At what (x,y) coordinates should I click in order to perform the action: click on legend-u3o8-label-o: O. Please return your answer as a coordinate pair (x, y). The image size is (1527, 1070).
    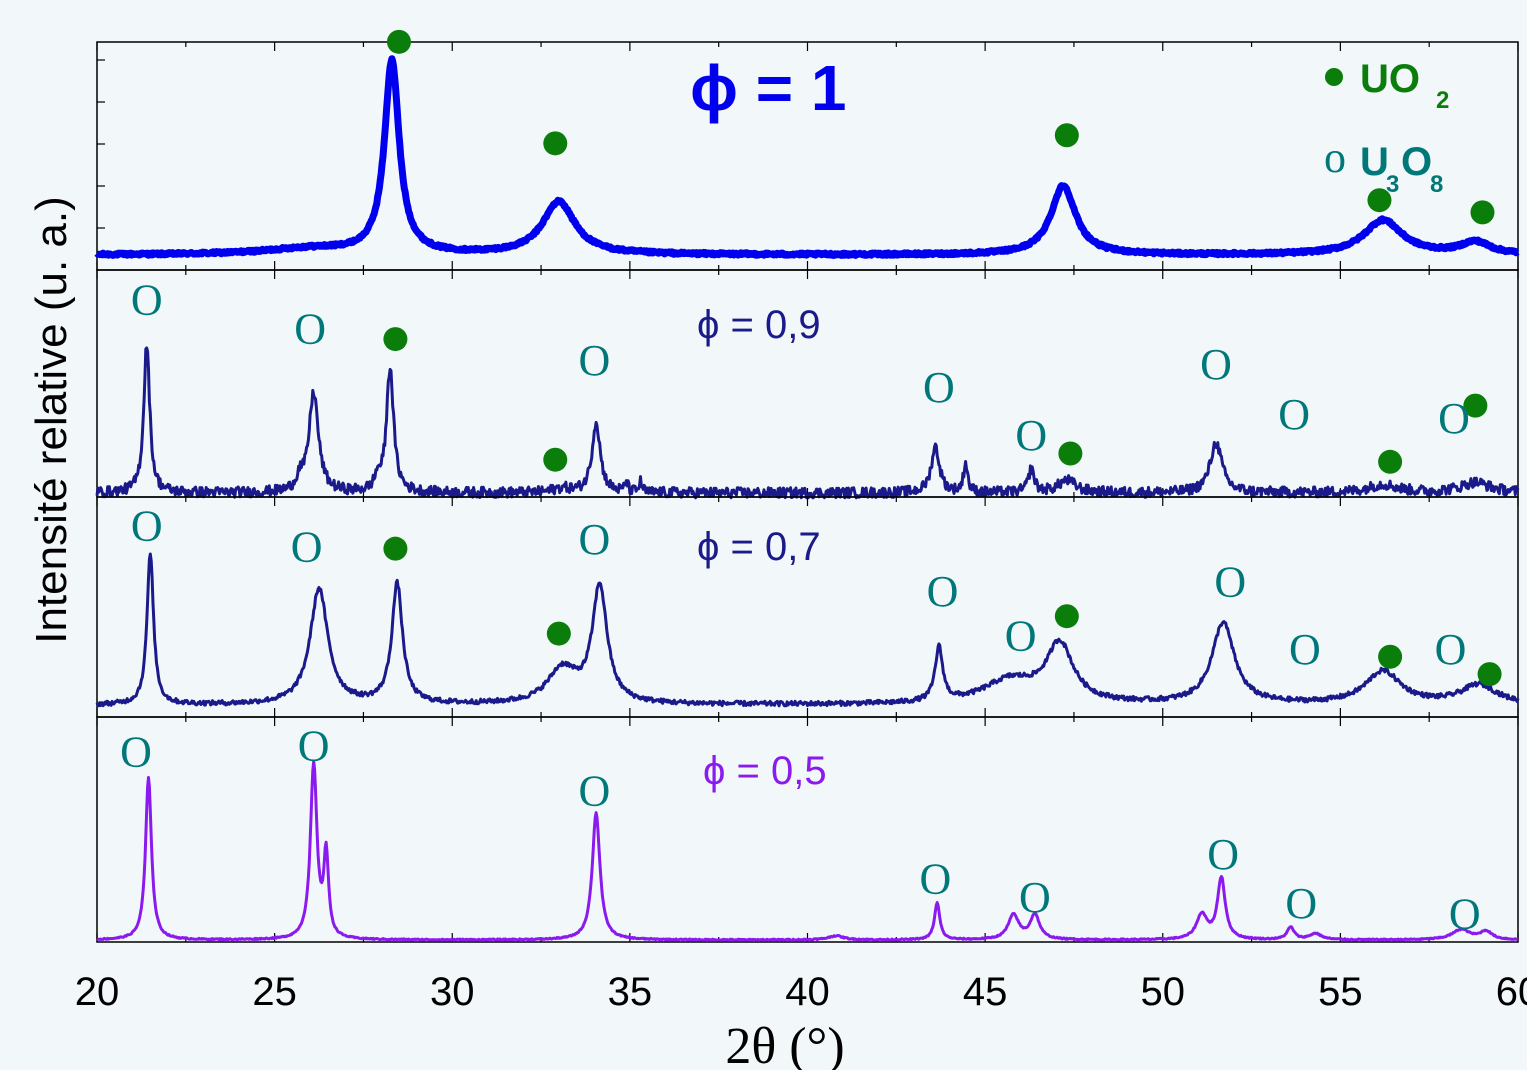
    Looking at the image, I should click on (1416, 162).